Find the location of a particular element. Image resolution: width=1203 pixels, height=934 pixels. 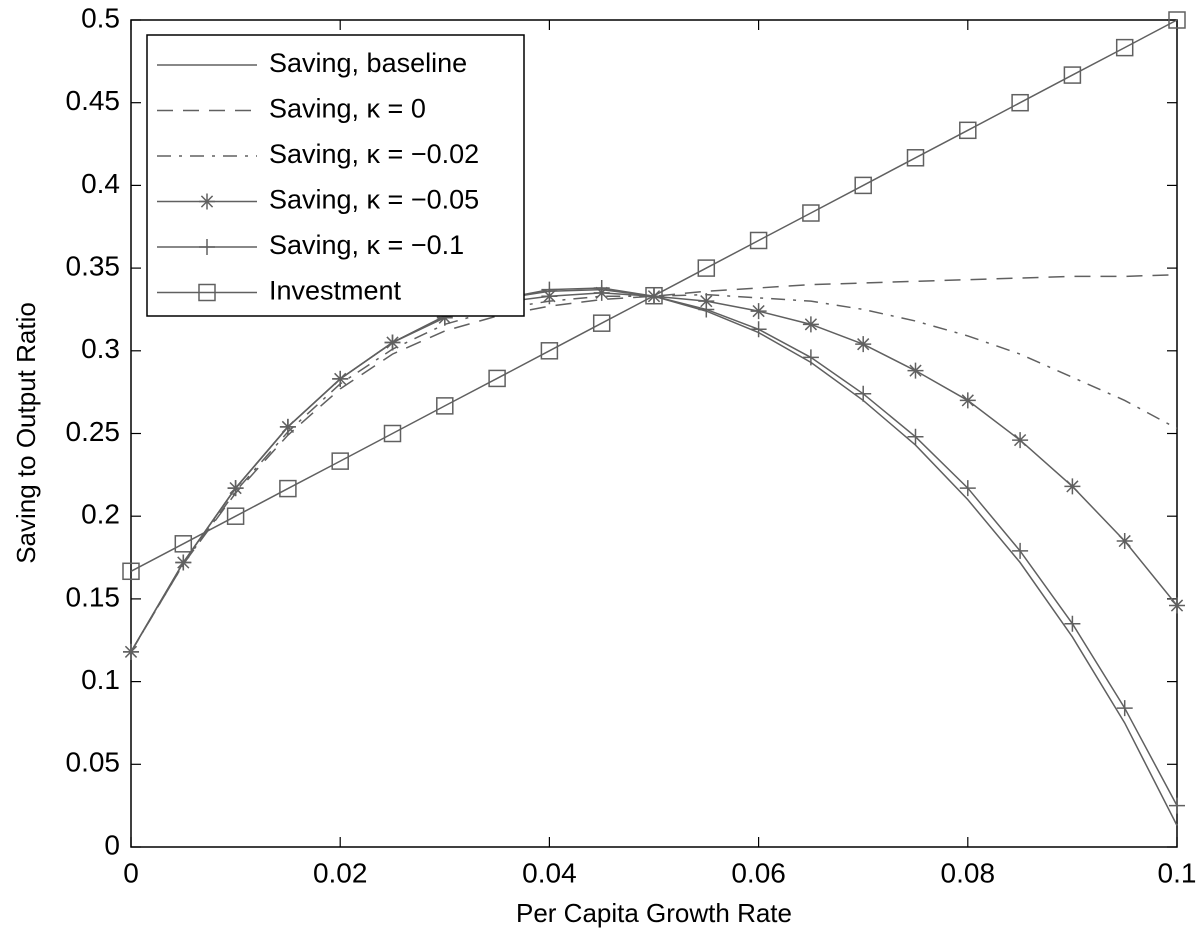

legend-box is located at coordinates (335, 175).